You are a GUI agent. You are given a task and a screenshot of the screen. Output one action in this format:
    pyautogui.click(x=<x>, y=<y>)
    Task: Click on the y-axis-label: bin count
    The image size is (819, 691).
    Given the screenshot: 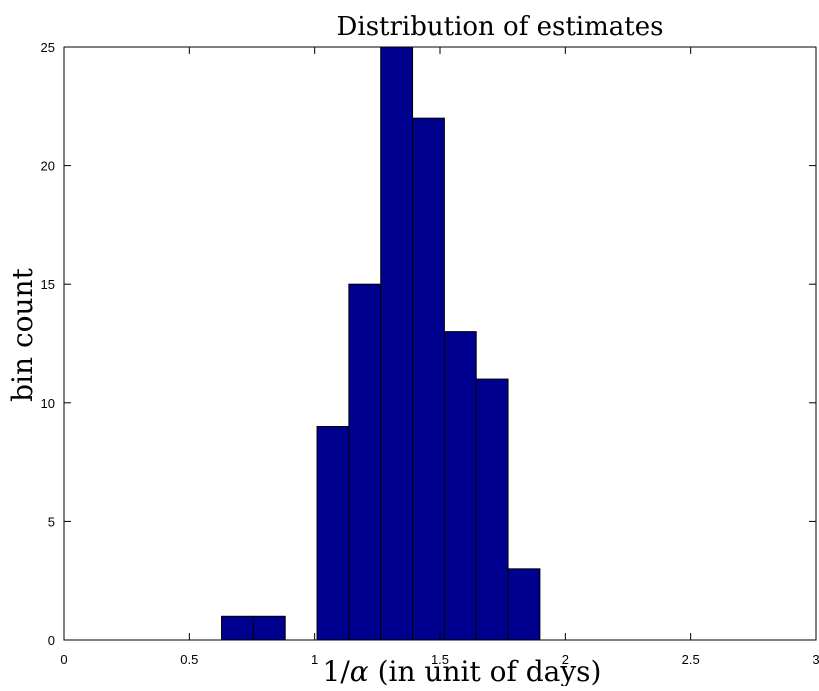 What is the action you would take?
    pyautogui.click(x=22, y=334)
    